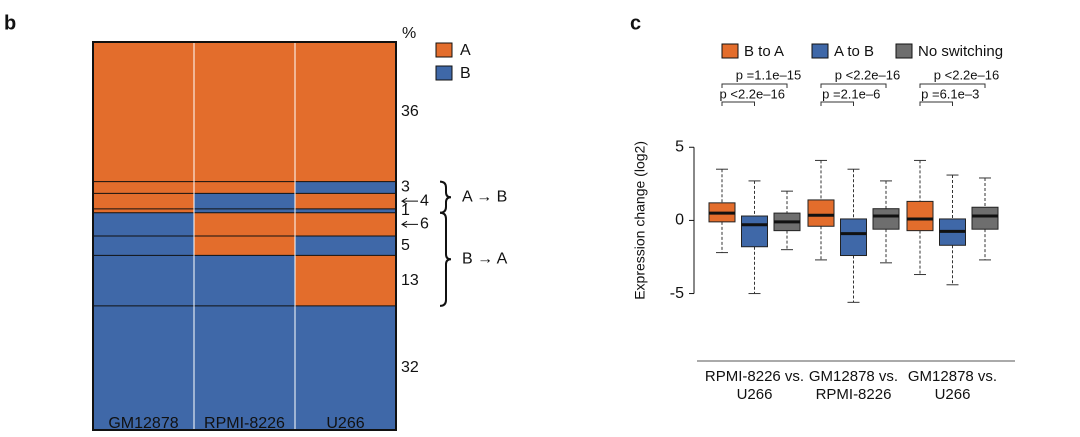 This screenshot has width=1080, height=437. I want to click on y-tick-label: -5, so click(677, 293).